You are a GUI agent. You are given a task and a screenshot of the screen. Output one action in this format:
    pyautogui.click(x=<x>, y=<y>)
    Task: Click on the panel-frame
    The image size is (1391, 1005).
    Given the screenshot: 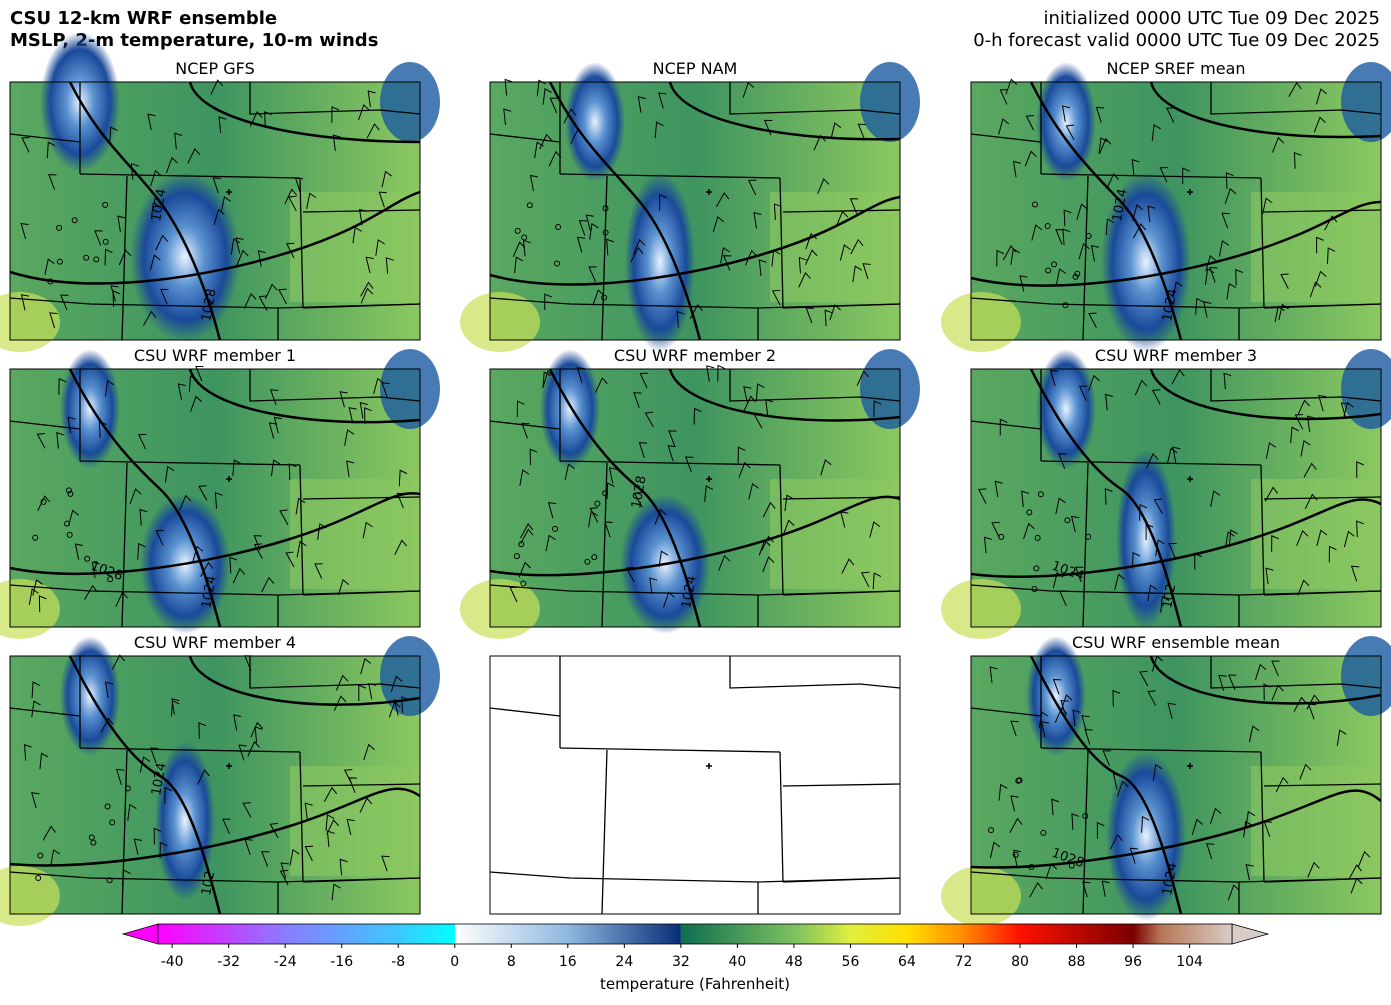 What is the action you would take?
    pyautogui.click(x=215, y=211)
    